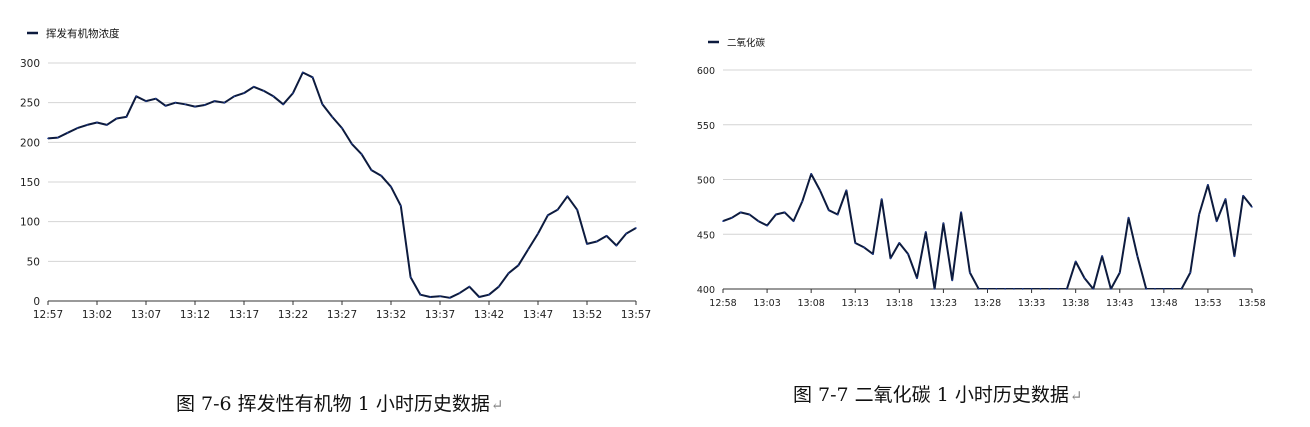 Image resolution: width=1310 pixels, height=427 pixels. Describe the element at coordinates (97, 315) in the screenshot. I see `x-tick-label: 13:02` at that location.